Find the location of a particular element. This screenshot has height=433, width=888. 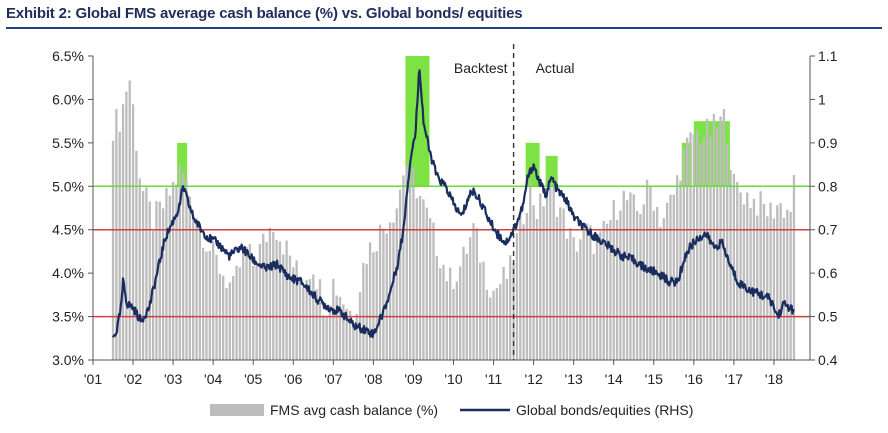

y-right-tick-label: 0.6 is located at coordinates (828, 273).